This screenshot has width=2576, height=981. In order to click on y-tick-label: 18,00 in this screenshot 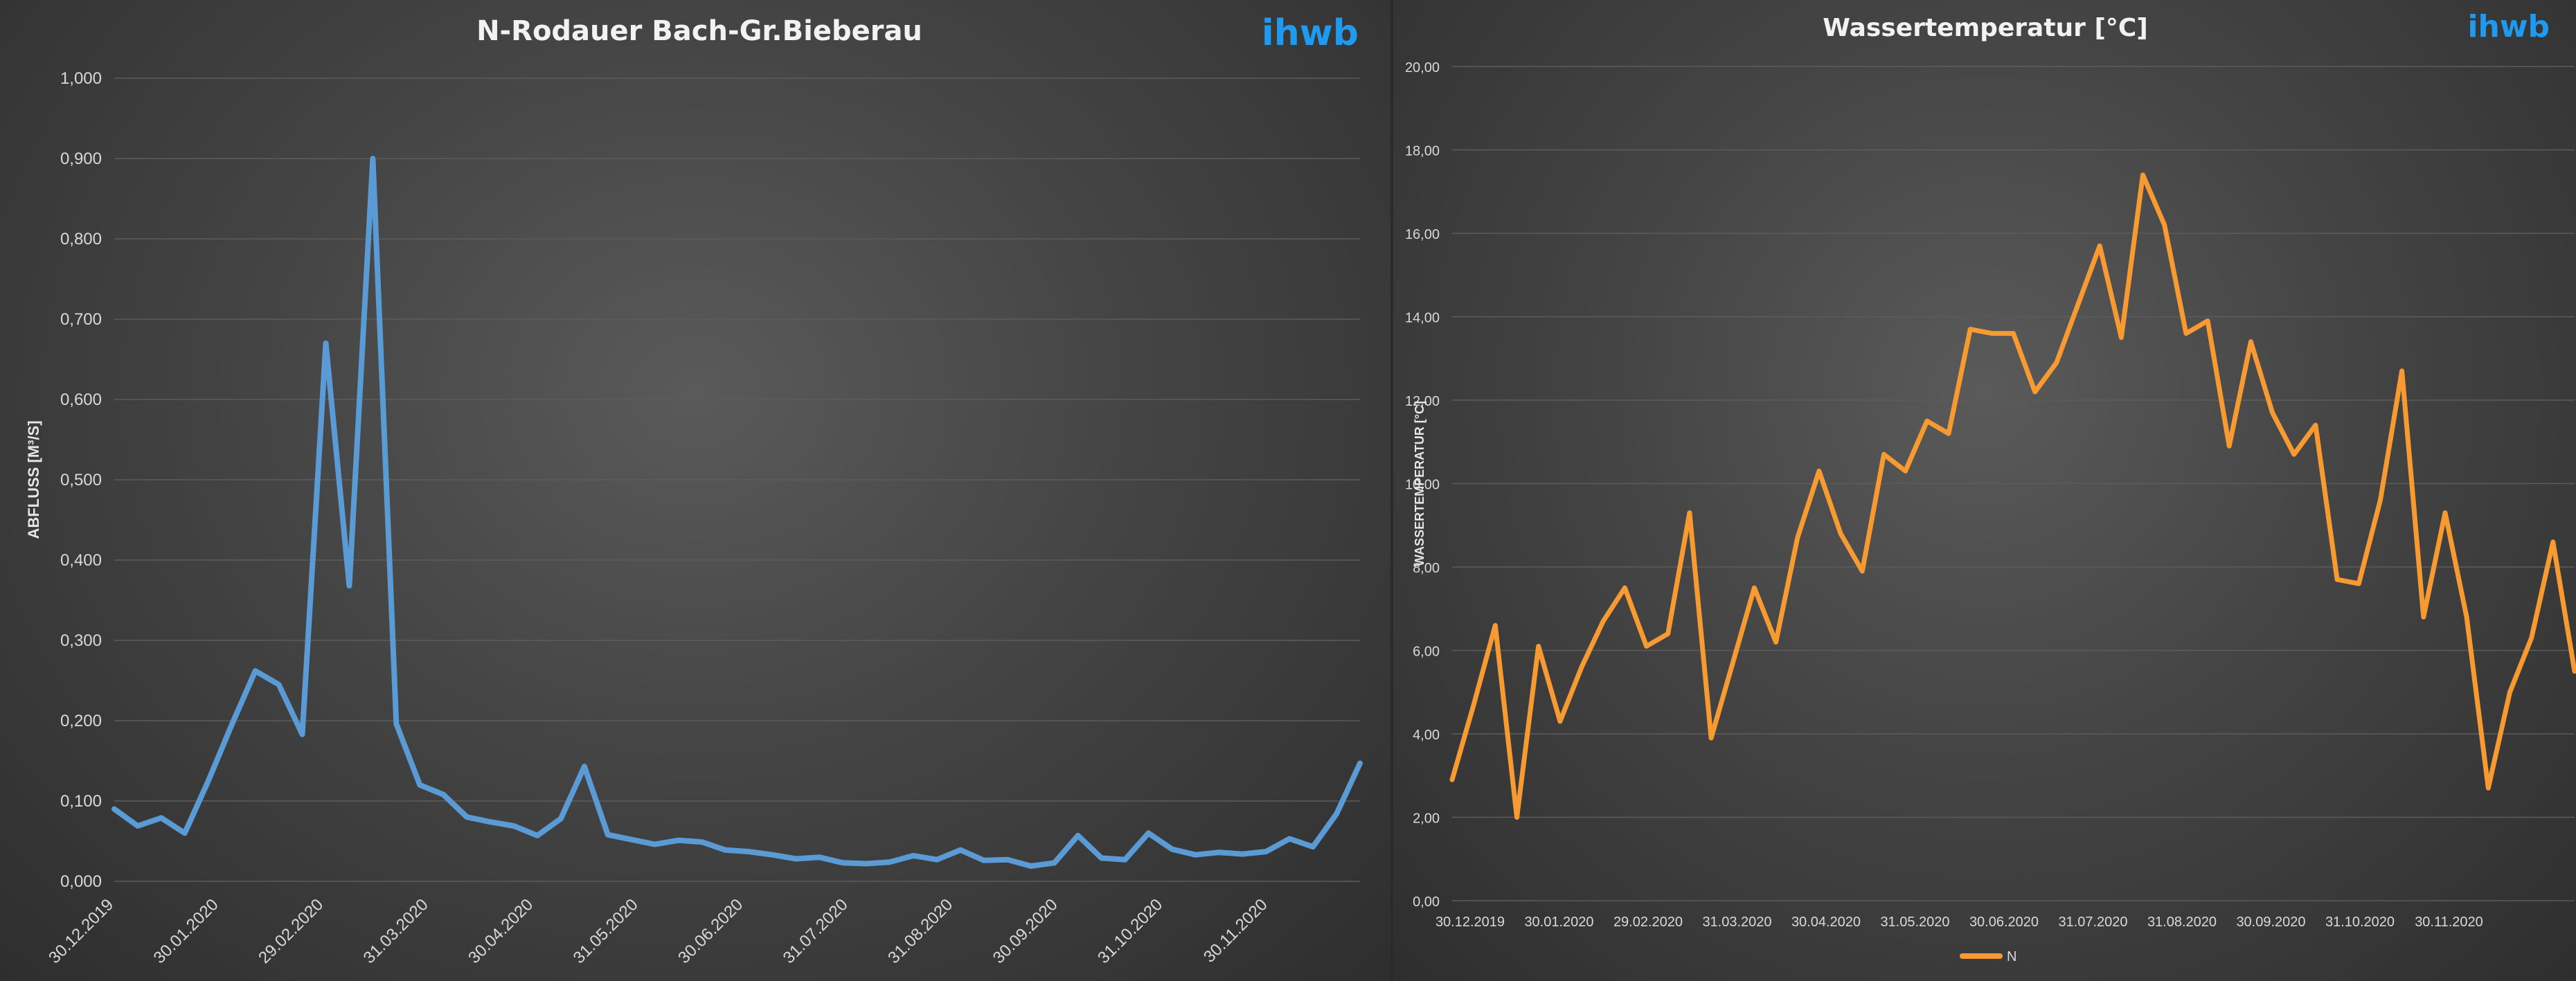, I will do `click(1422, 151)`.